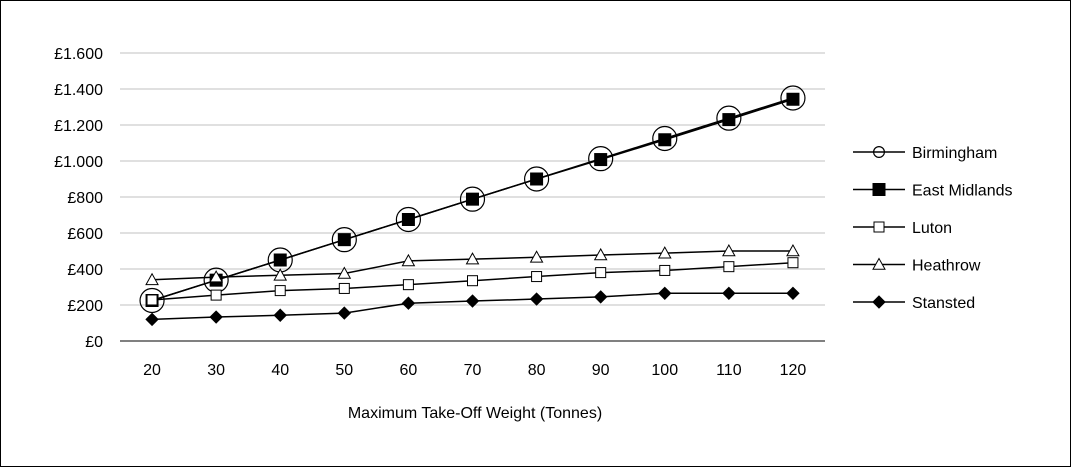 The height and width of the screenshot is (467, 1071). What do you see at coordinates (85, 270) in the screenshot?
I see `y-tick-label: £400` at bounding box center [85, 270].